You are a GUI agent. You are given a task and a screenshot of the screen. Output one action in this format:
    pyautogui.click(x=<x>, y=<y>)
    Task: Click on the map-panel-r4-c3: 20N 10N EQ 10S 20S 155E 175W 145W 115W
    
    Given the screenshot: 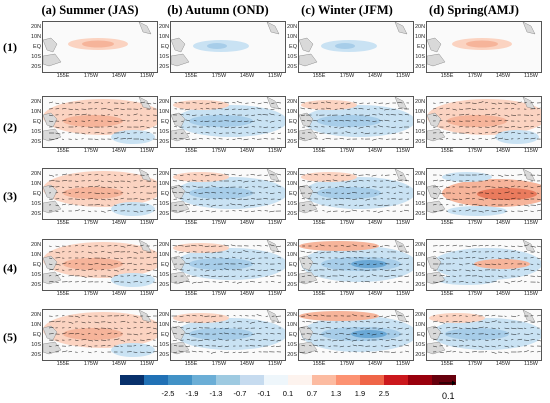 What is the action you would take?
    pyautogui.click(x=350, y=268)
    